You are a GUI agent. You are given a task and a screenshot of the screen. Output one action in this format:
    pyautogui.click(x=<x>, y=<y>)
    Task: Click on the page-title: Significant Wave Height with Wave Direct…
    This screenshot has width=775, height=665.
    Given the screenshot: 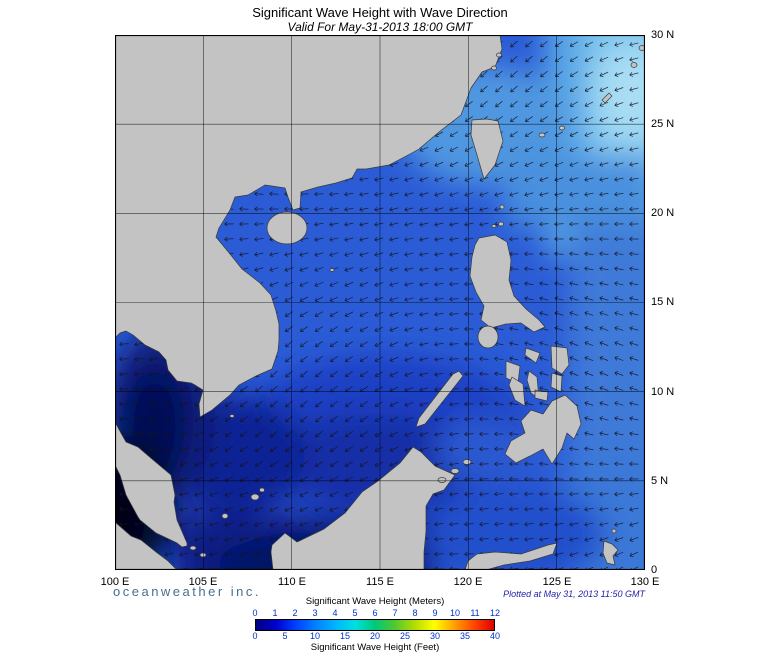 What is the action you would take?
    pyautogui.click(x=380, y=12)
    